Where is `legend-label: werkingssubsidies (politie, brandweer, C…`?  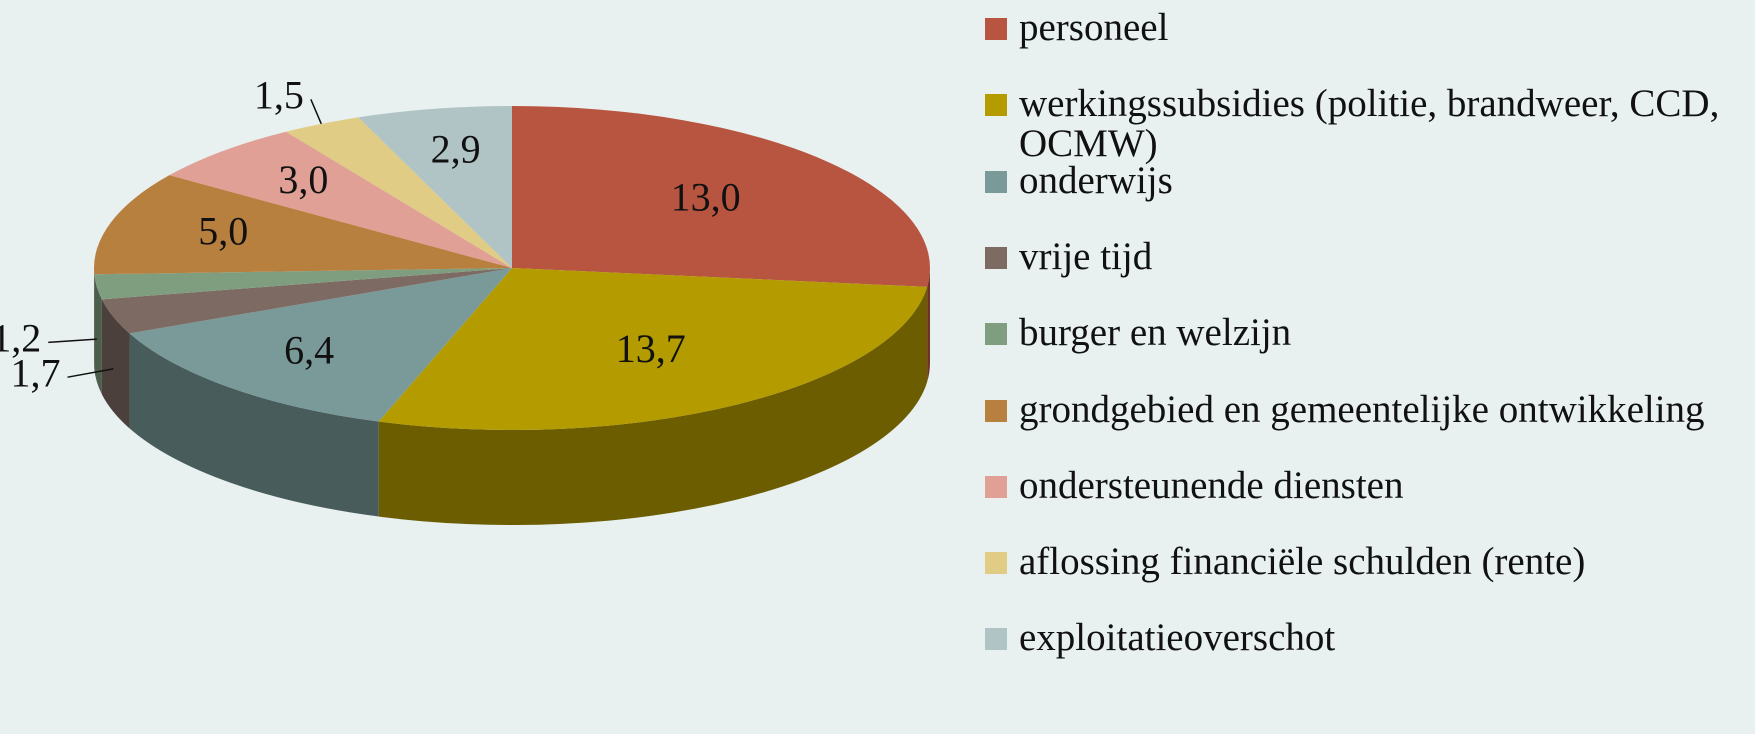 legend-label: werkingssubsidies (politie, brandweer, C… is located at coordinates (1369, 124).